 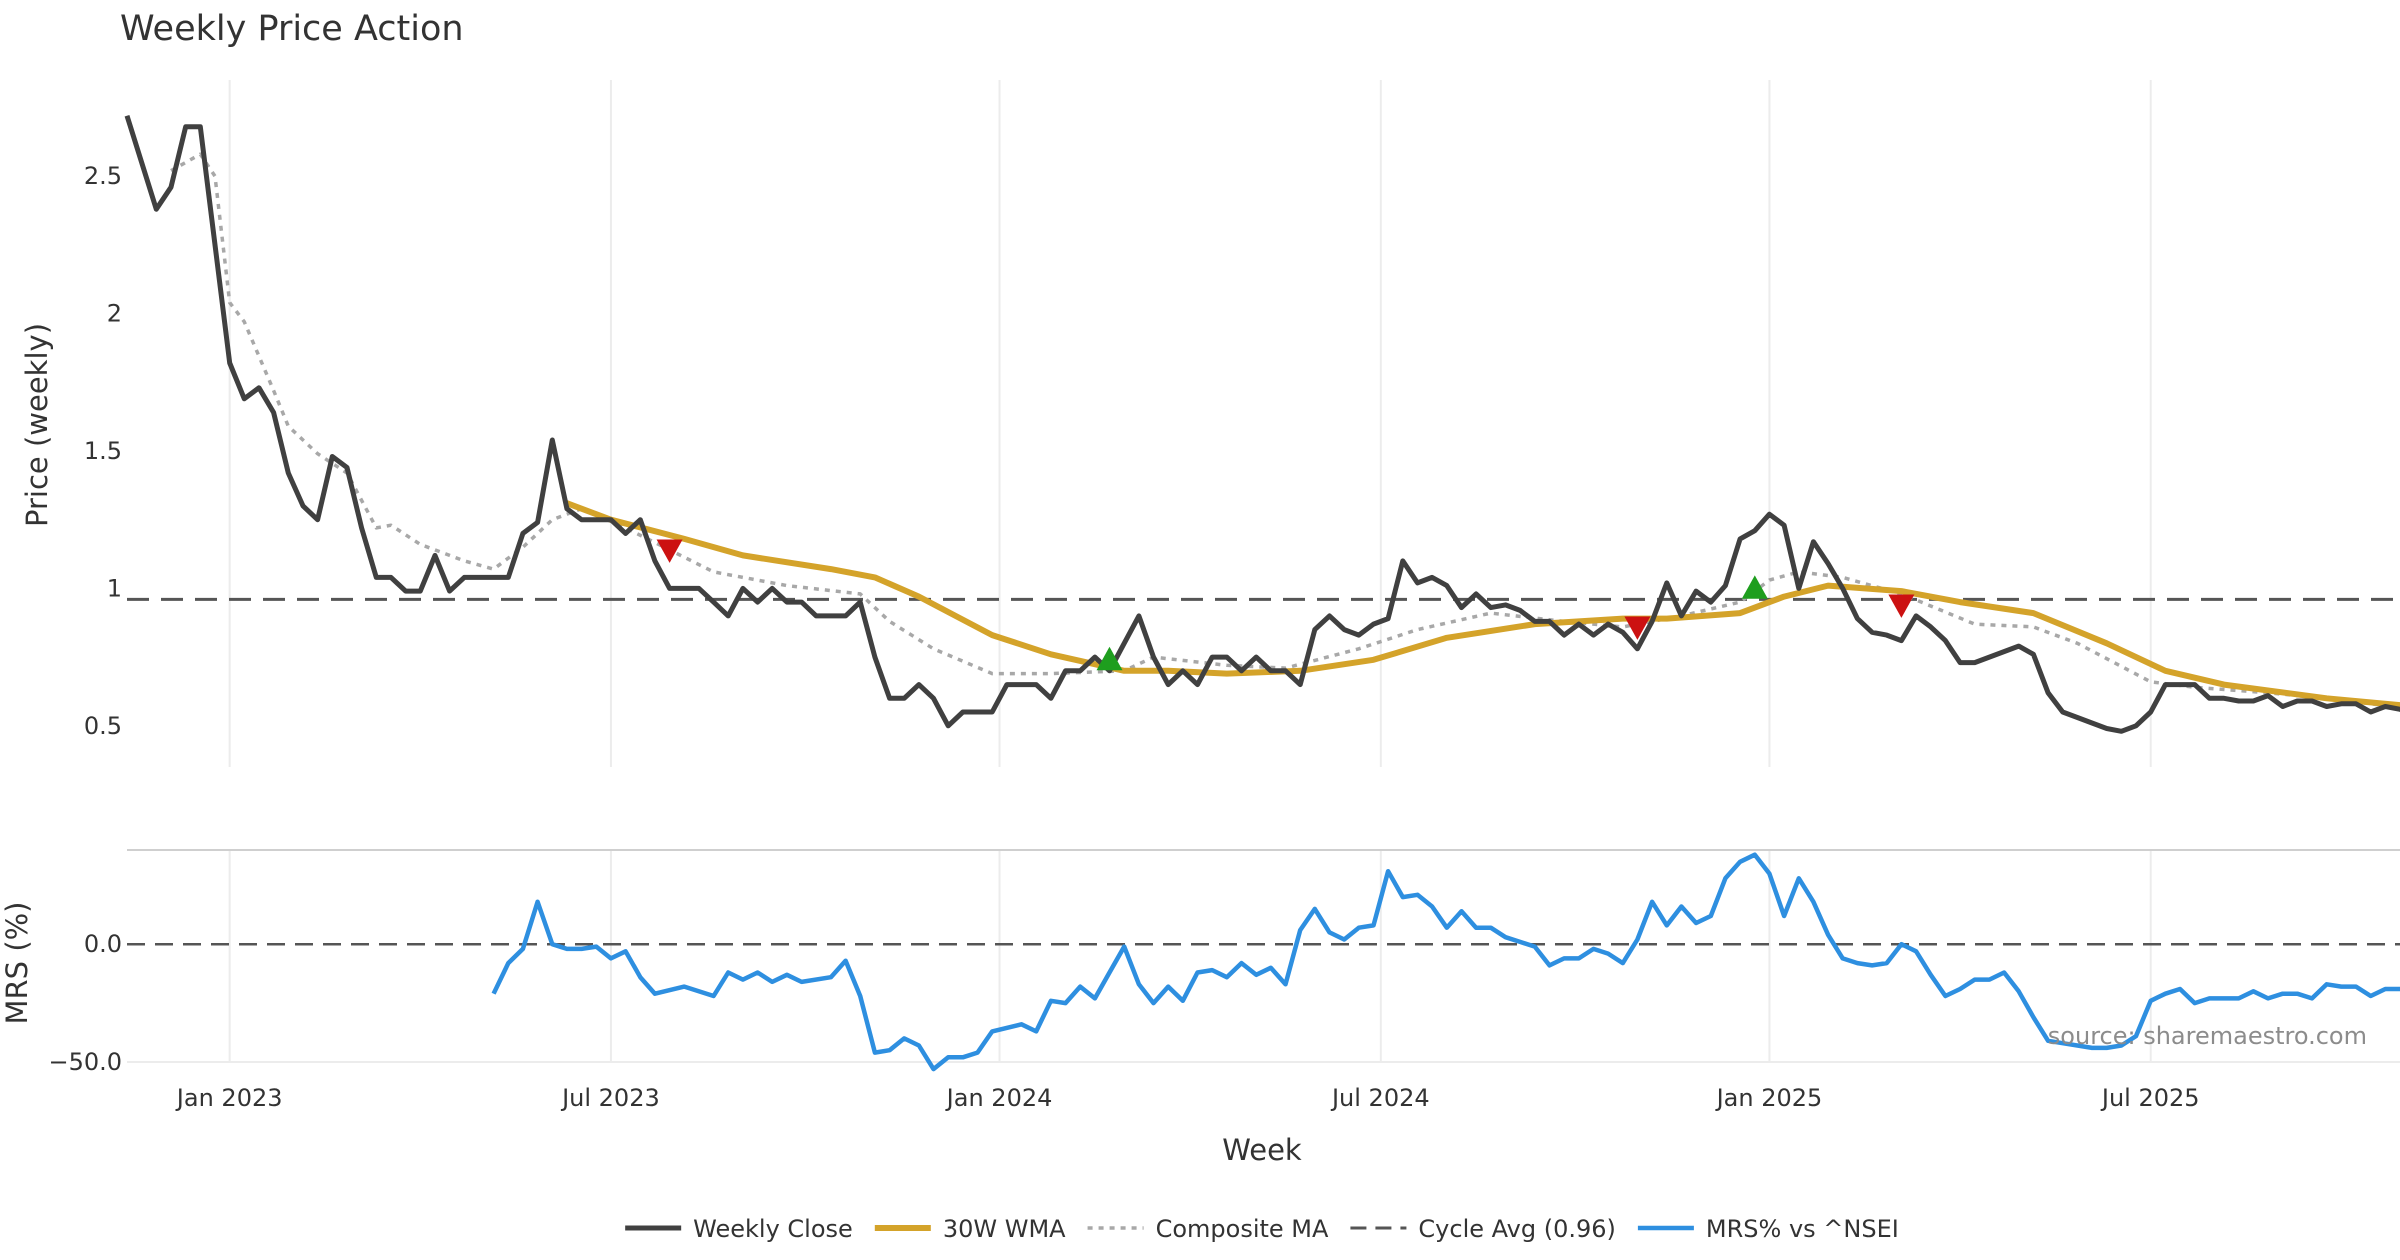 I want to click on chart-title: Weekly Price Action, so click(x=292, y=29).